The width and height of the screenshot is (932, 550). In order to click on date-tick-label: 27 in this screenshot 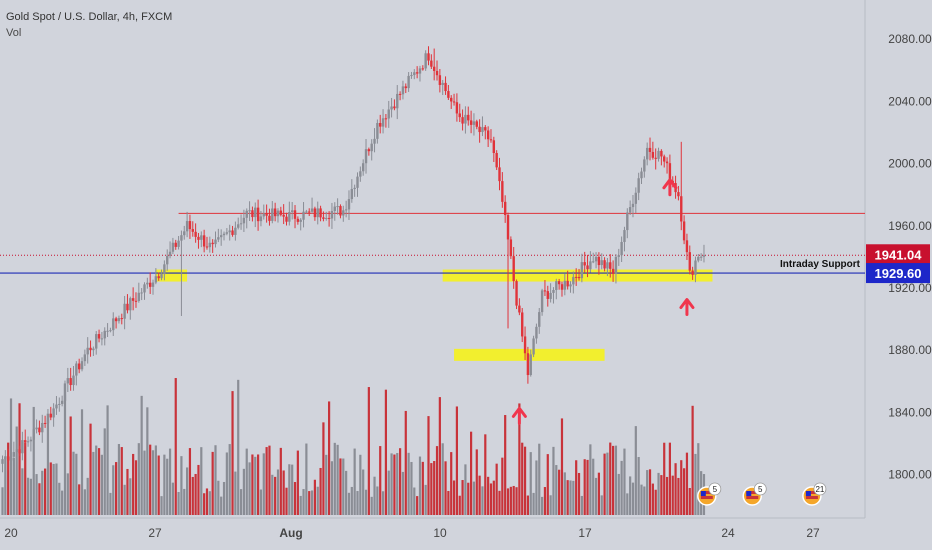, I will do `click(813, 533)`.